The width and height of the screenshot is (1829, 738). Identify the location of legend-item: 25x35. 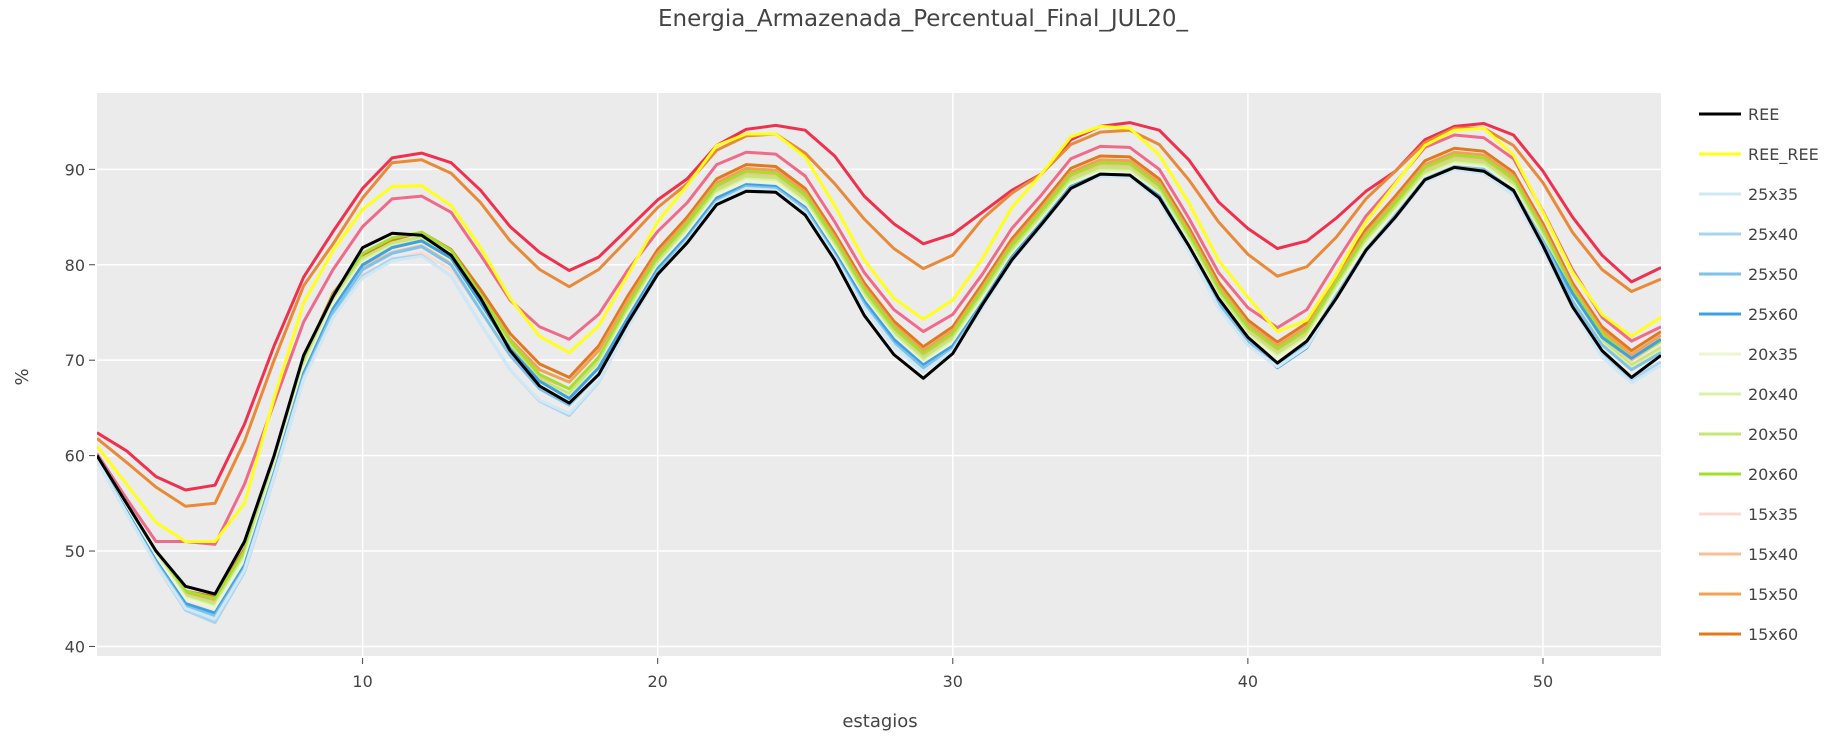
(1748, 194).